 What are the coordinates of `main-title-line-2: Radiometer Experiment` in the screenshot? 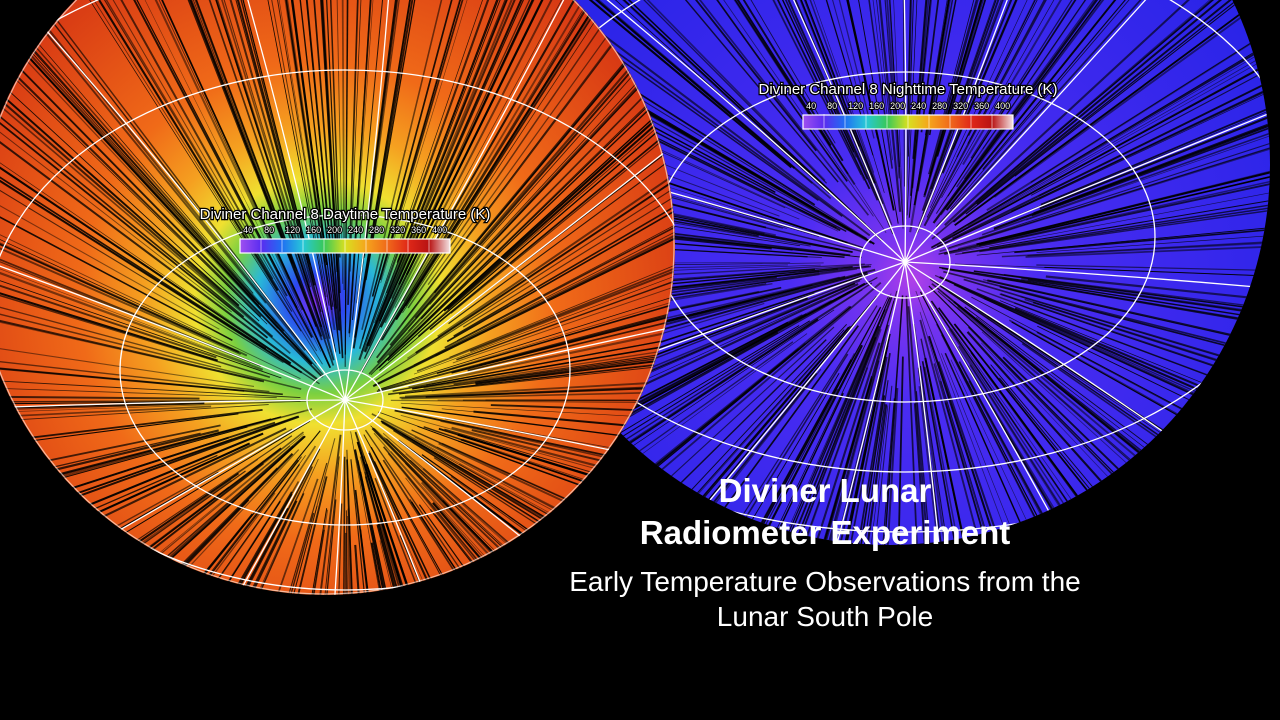 It's located at (825, 533).